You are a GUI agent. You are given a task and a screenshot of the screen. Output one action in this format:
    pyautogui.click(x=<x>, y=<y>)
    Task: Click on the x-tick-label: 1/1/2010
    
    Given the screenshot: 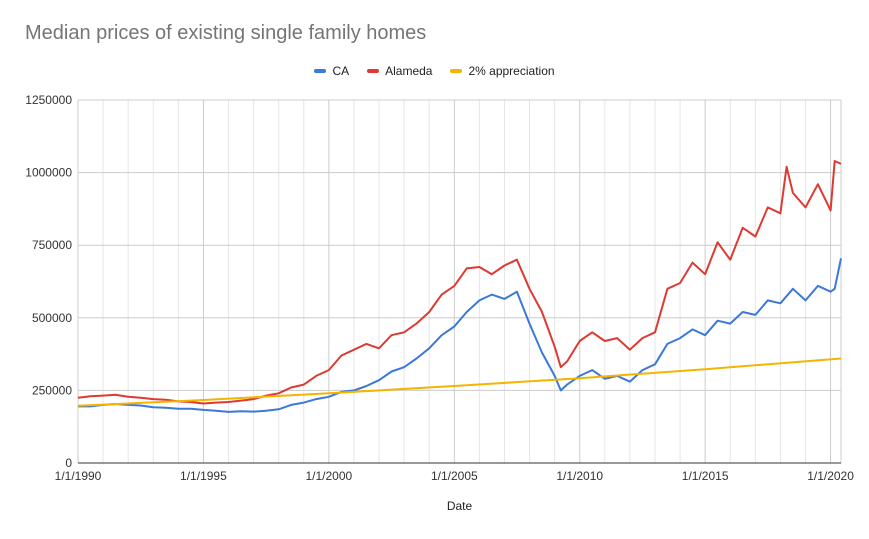 What is the action you would take?
    pyautogui.click(x=579, y=476)
    